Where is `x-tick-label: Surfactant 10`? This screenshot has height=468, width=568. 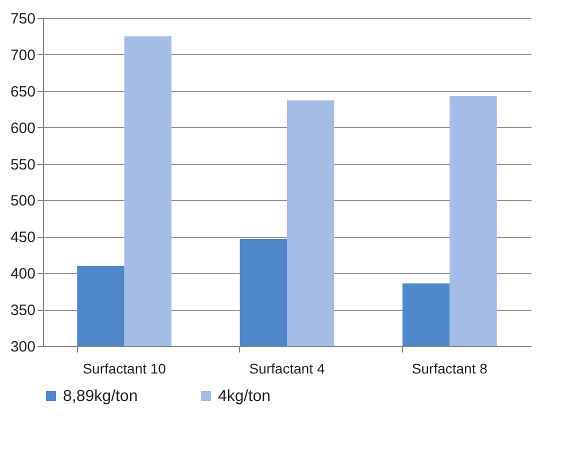
x-tick-label: Surfactant 10 is located at coordinates (124, 368).